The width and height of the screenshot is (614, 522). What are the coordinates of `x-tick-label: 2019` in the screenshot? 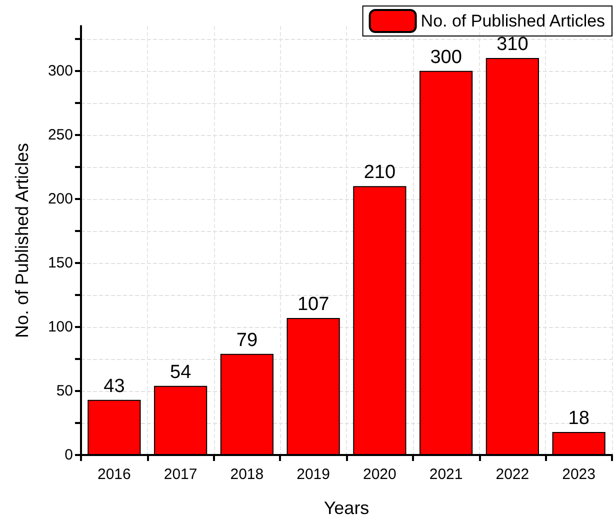 It's located at (313, 474).